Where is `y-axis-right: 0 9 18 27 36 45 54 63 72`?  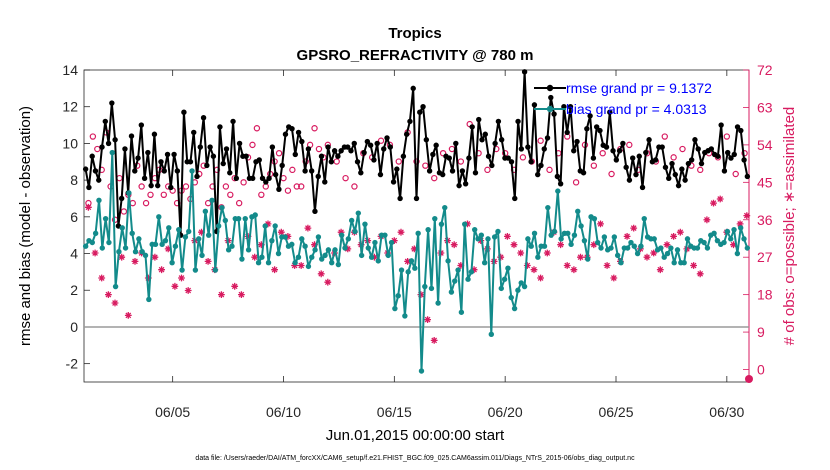 y-axis-right: 0 9 18 27 36 45 54 63 72 is located at coordinates (758, 222).